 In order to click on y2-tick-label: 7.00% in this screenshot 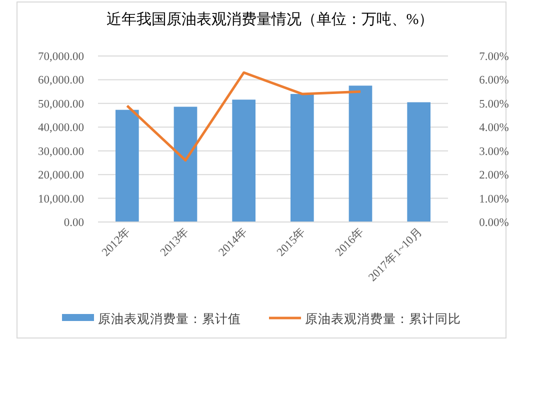, I will do `click(494, 57)`.